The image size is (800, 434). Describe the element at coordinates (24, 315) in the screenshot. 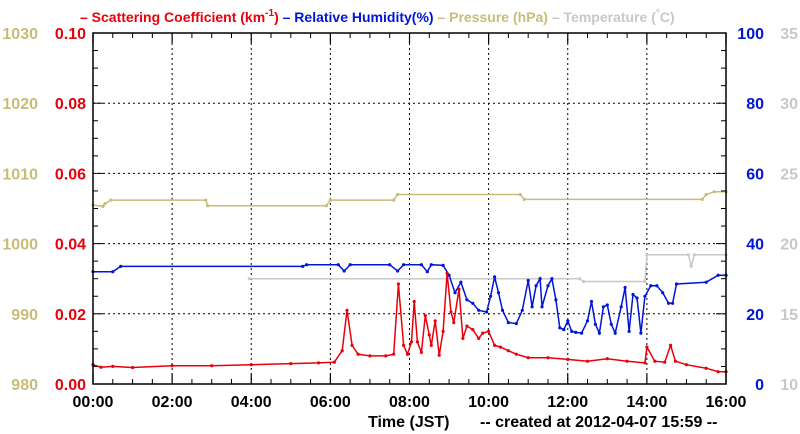

I see `pressure-tick-label: 990` at that location.